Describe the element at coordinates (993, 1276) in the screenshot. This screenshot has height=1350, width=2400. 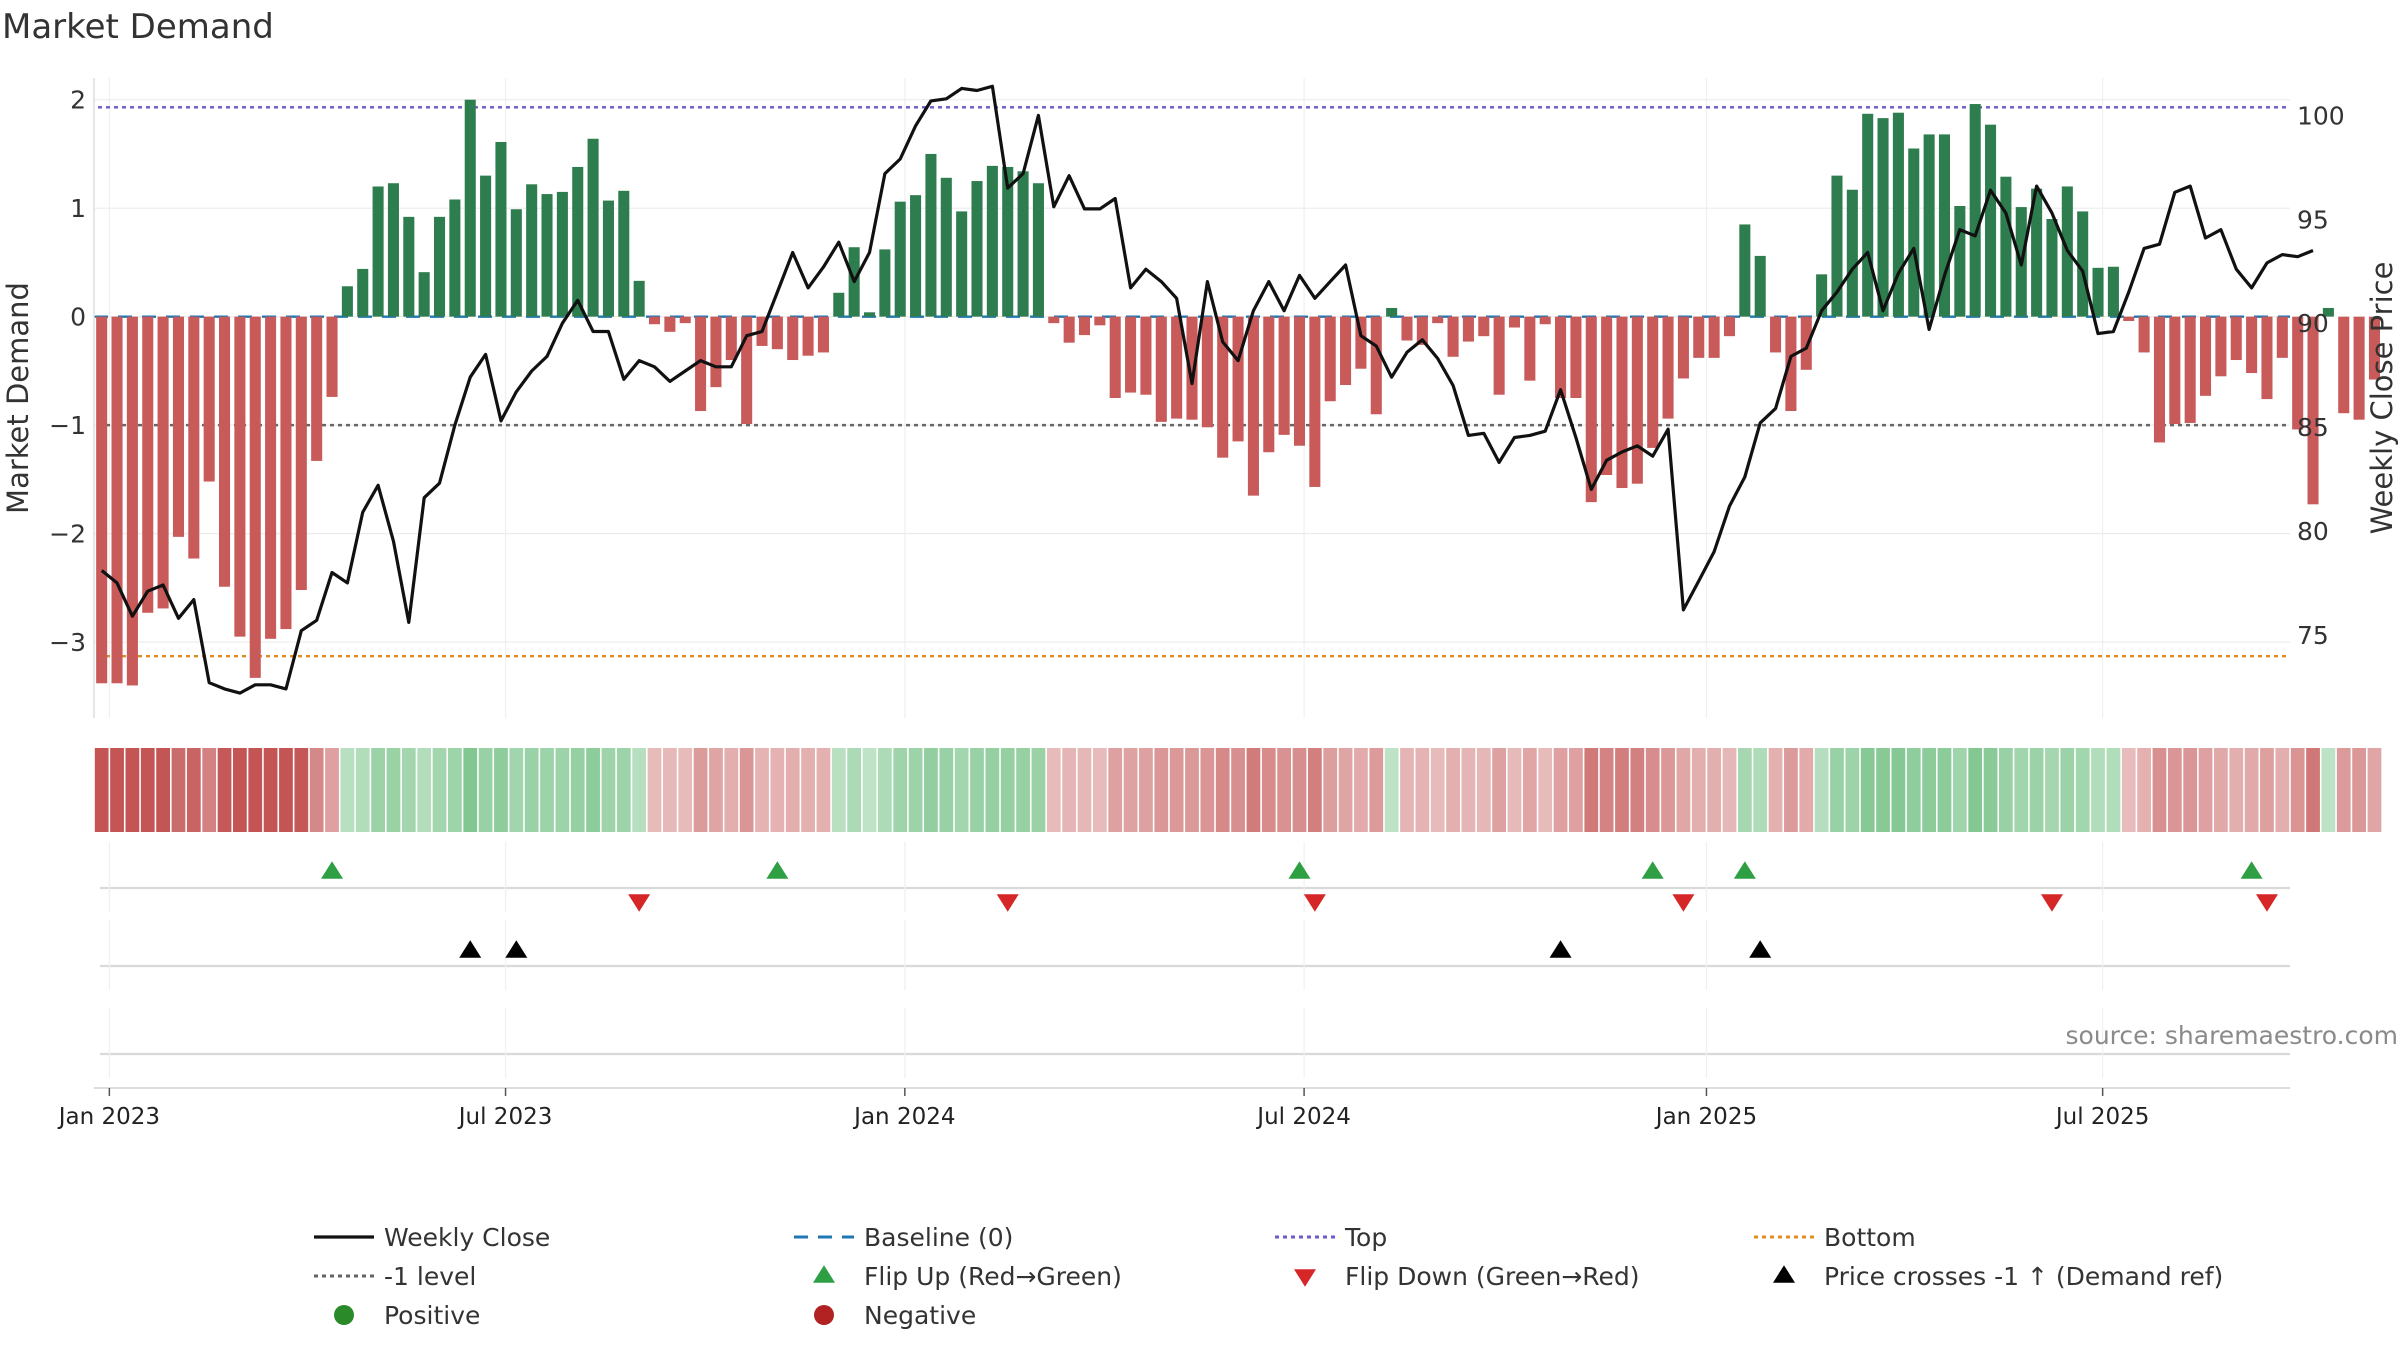
I see `legend-label: Flip Up (Red→Green)` at that location.